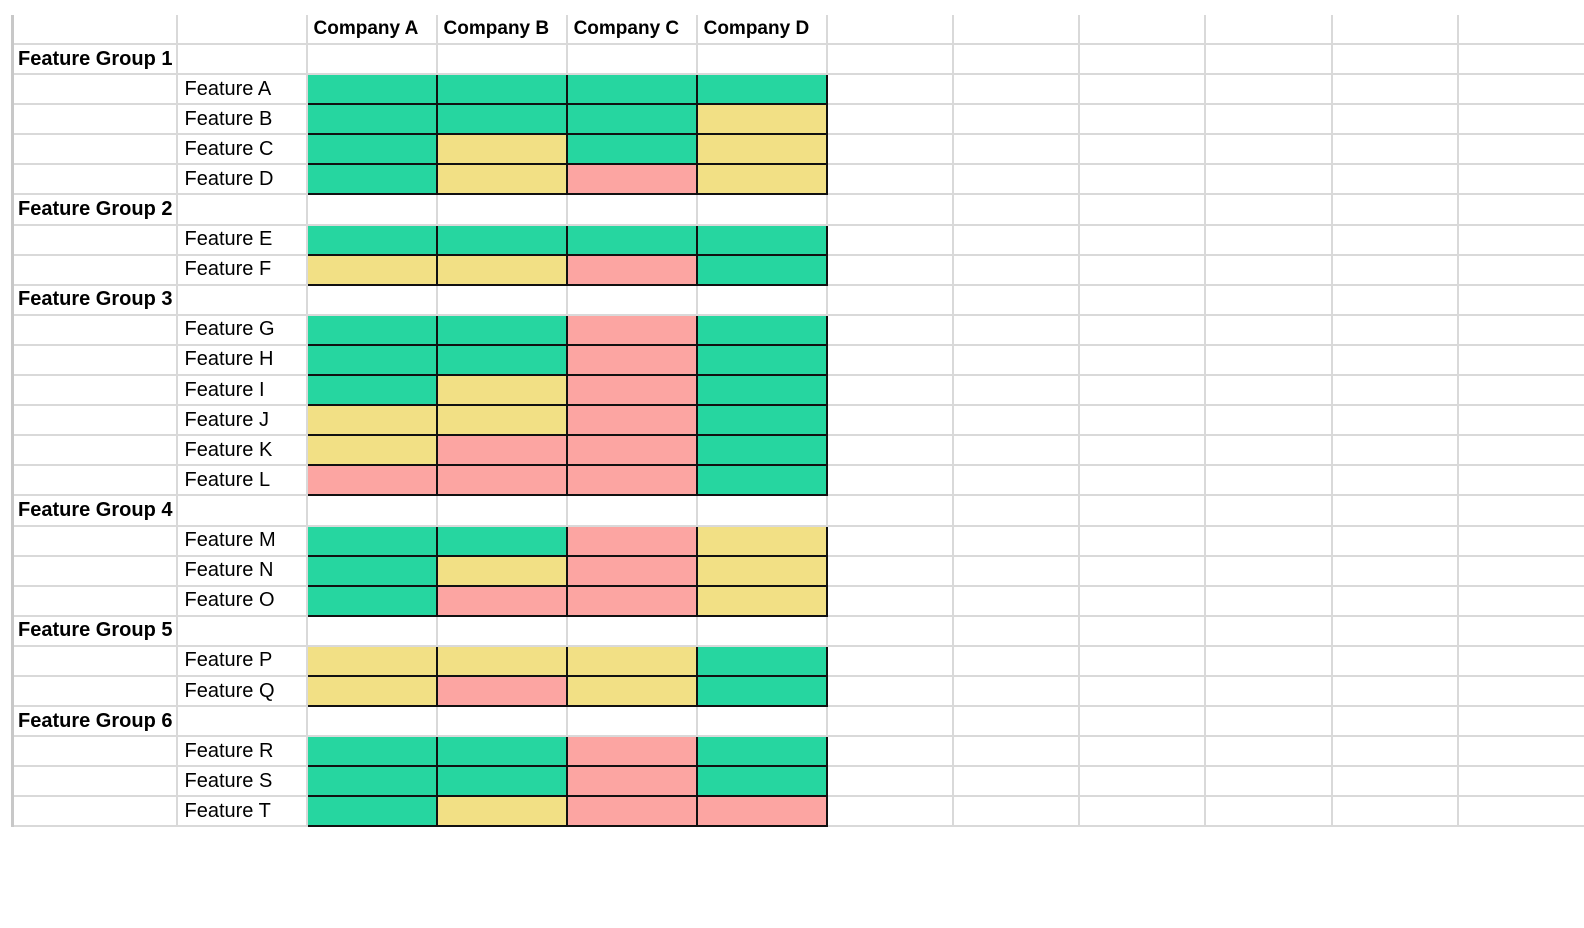 The image size is (1584, 928). Describe the element at coordinates (242, 390) in the screenshot. I see `feature-label: Feature I` at that location.